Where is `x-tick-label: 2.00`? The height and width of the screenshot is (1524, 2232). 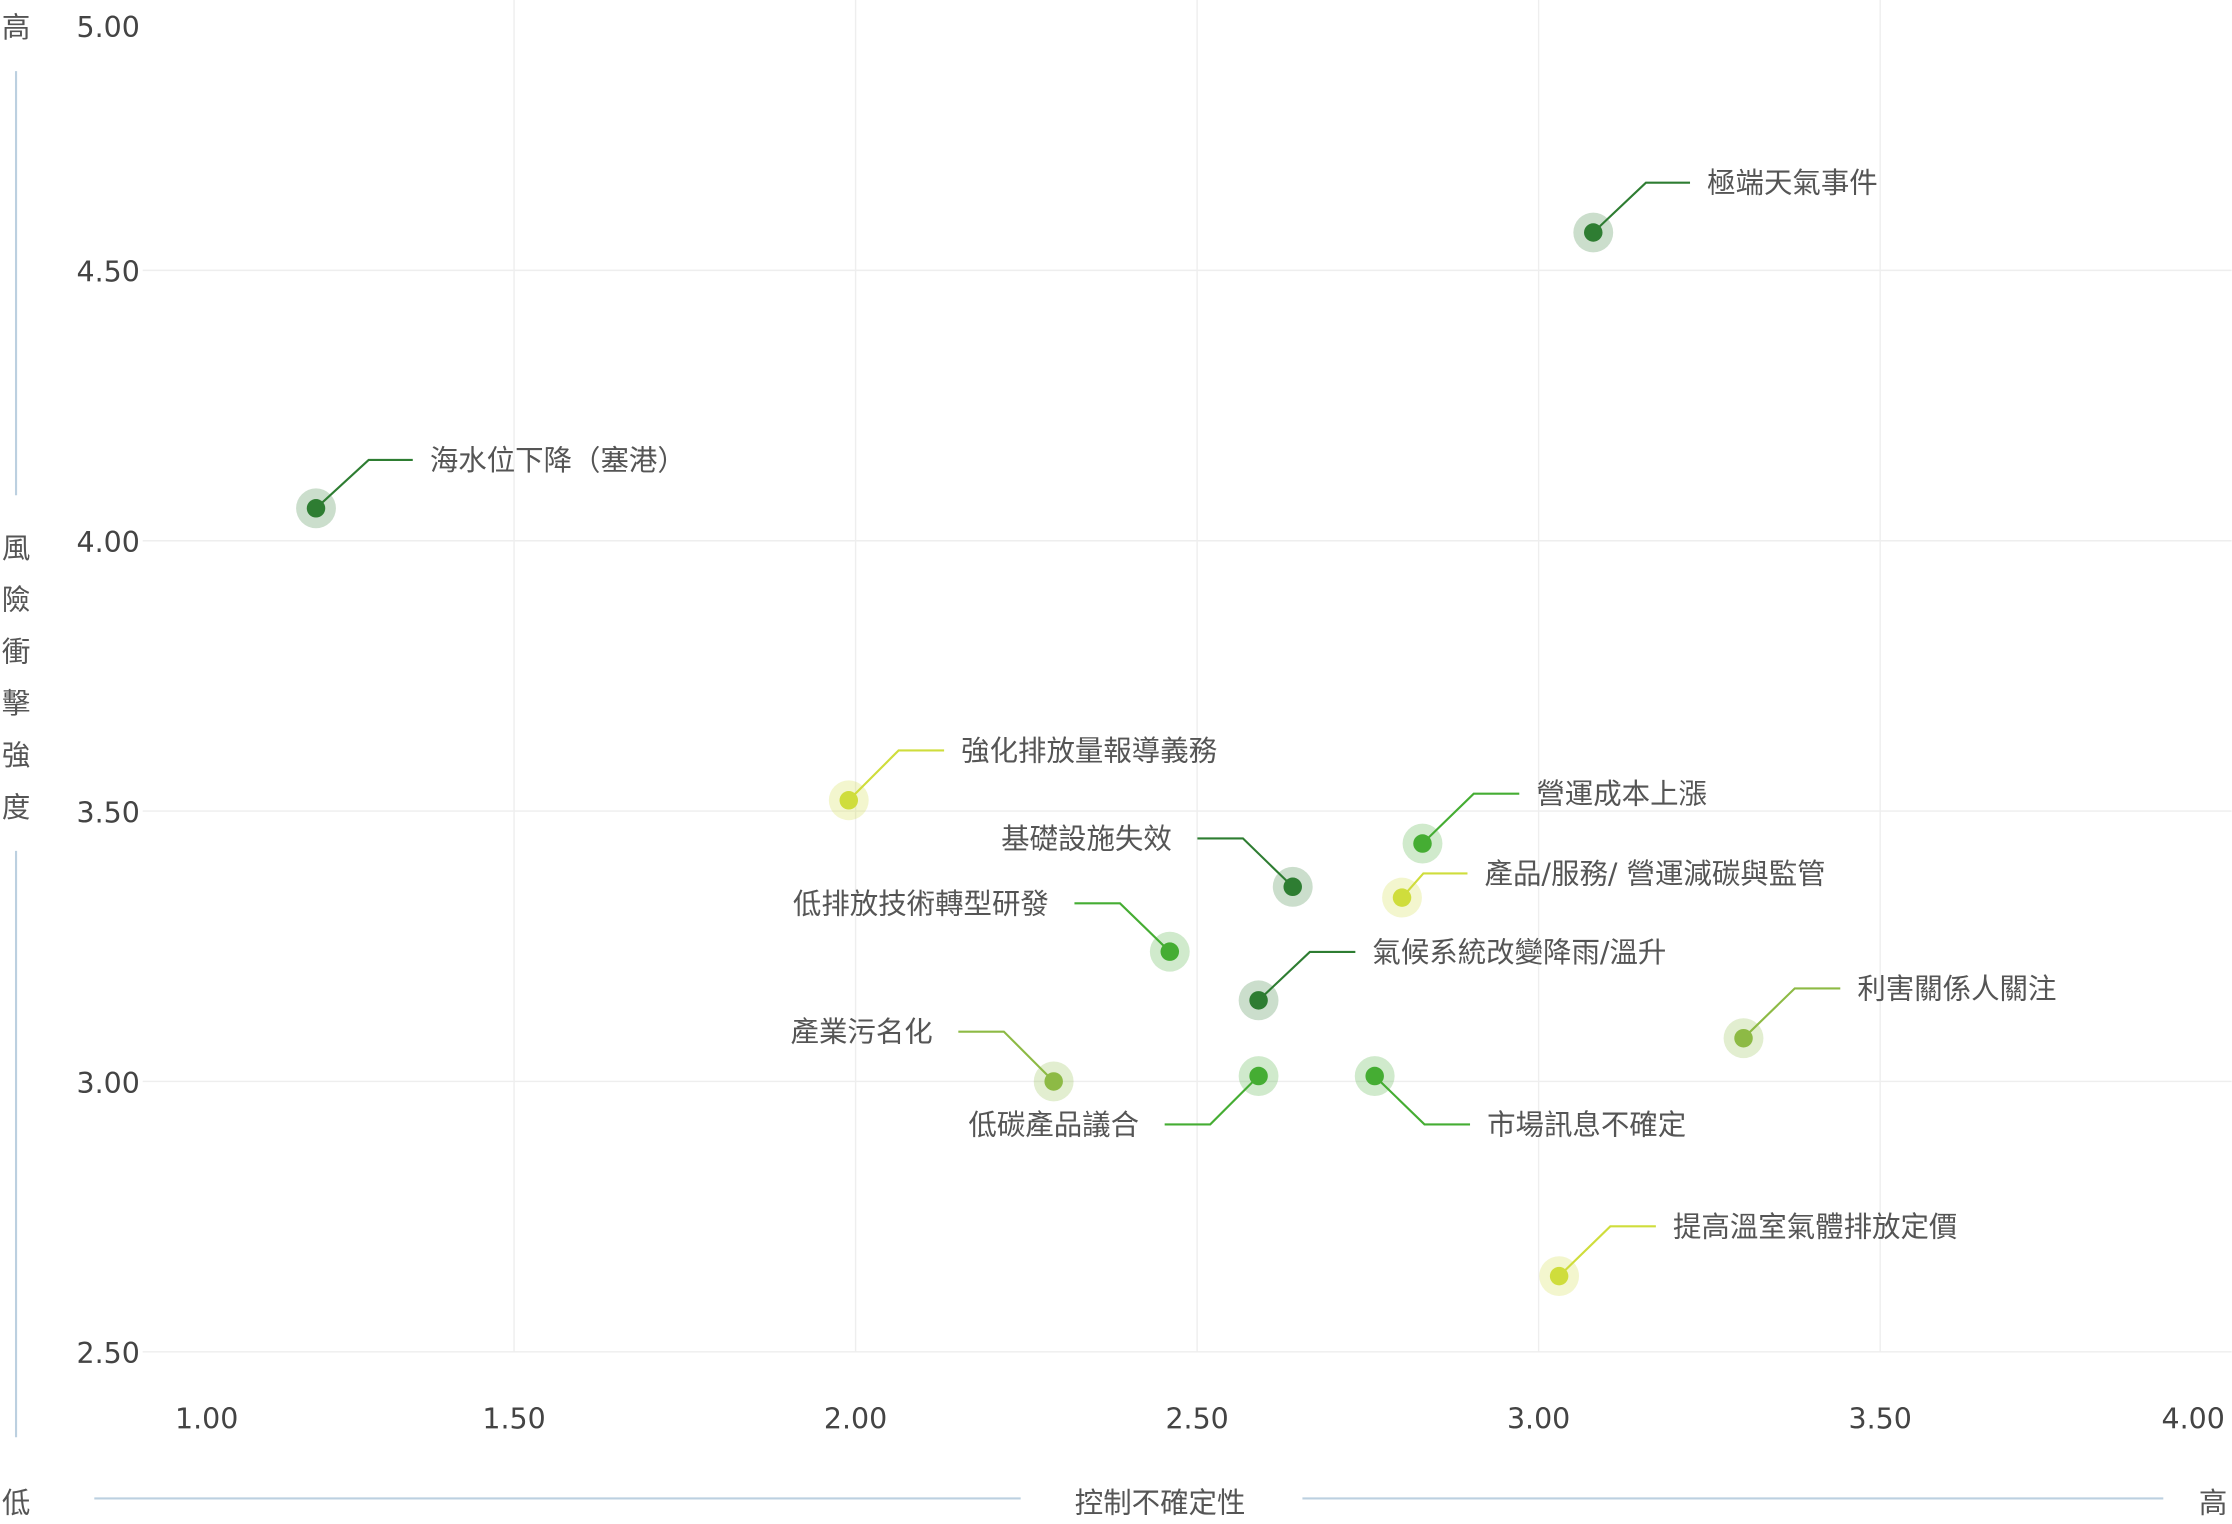 x-tick-label: 2.00 is located at coordinates (855, 1419).